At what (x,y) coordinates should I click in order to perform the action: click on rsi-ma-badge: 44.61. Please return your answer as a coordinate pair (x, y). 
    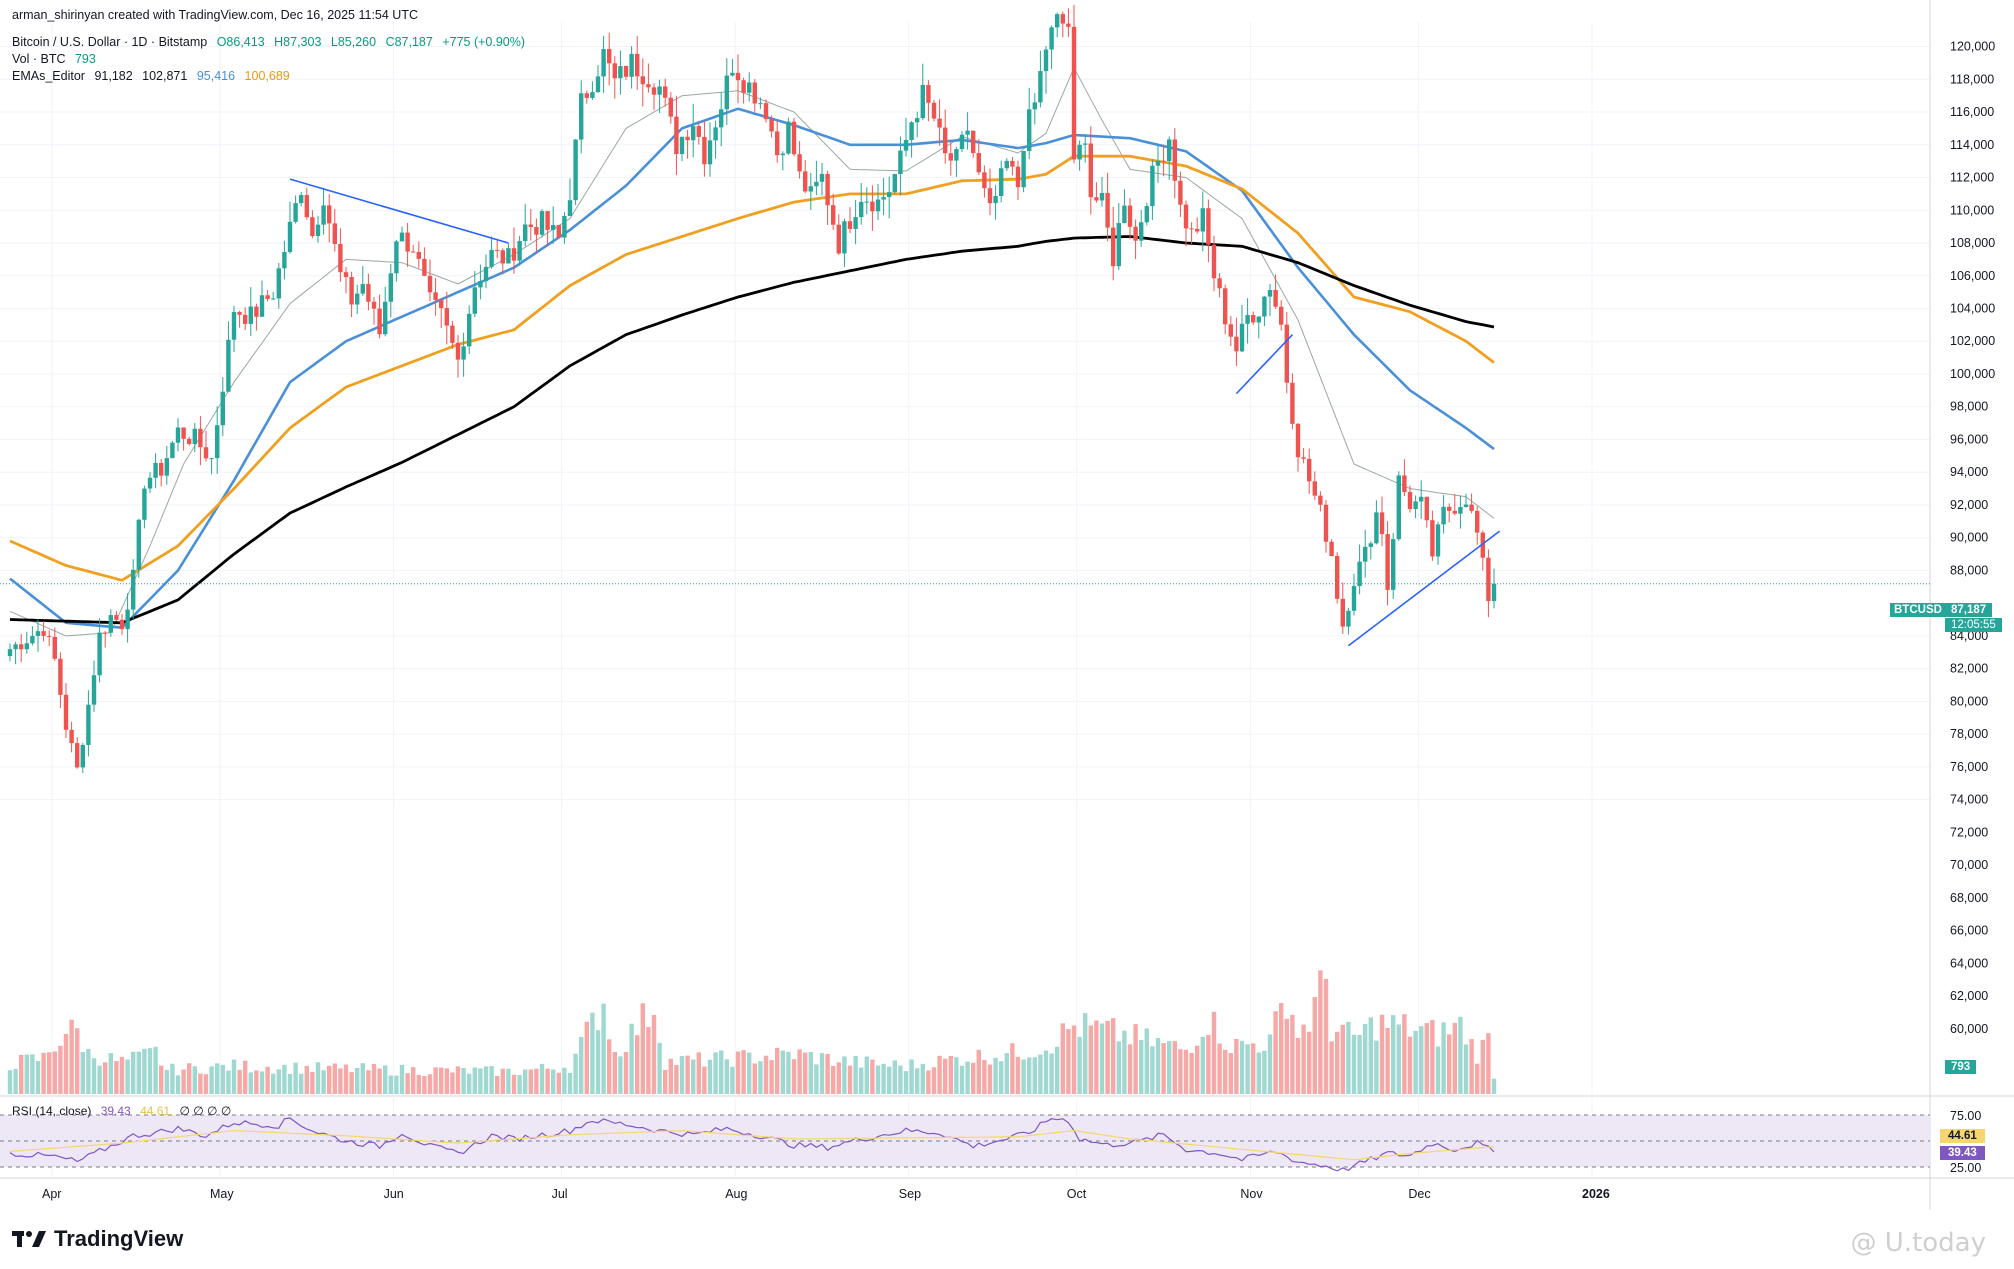
    Looking at the image, I should click on (1962, 1136).